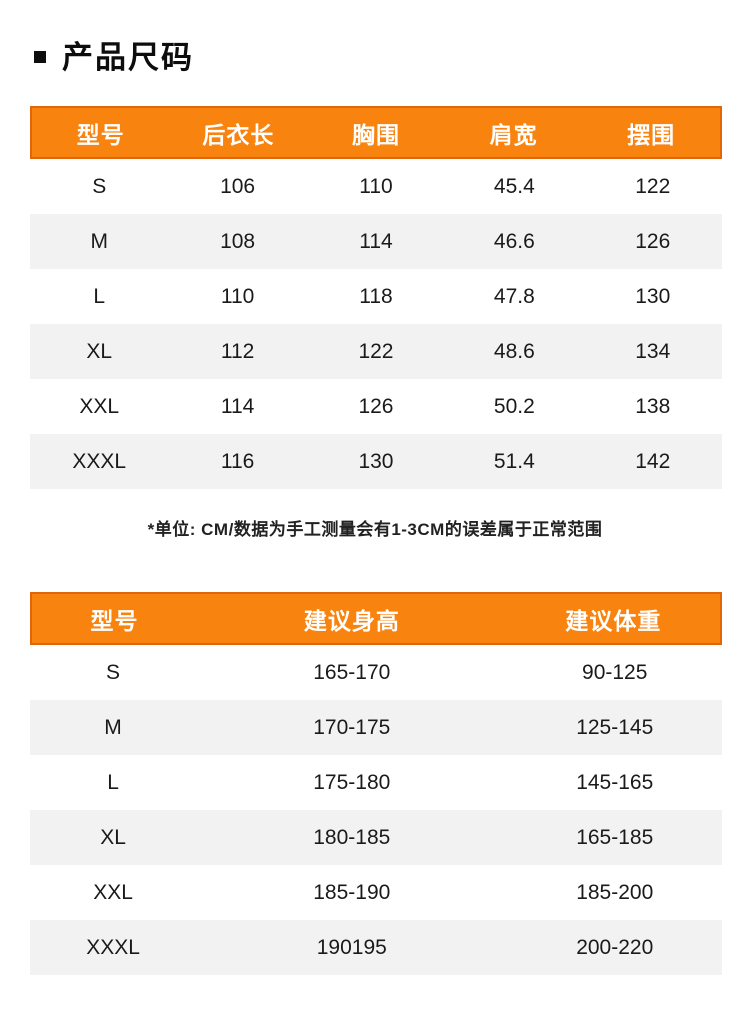 The width and height of the screenshot is (750, 1017). What do you see at coordinates (514, 241) in the screenshot?
I see `size-value: 46.6` at bounding box center [514, 241].